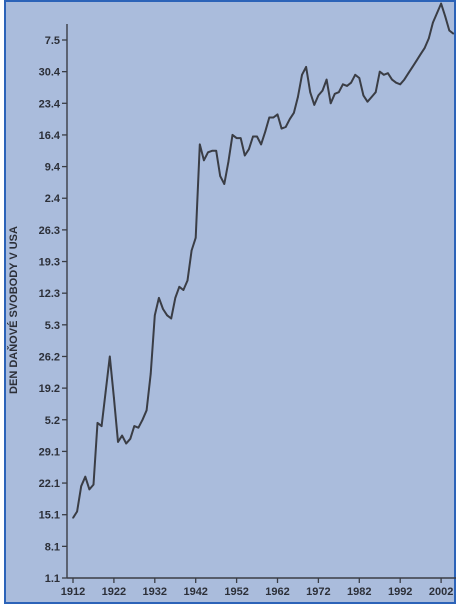 The image size is (460, 604). Describe the element at coordinates (52, 326) in the screenshot. I see `y-tick-label: 5.3` at that location.